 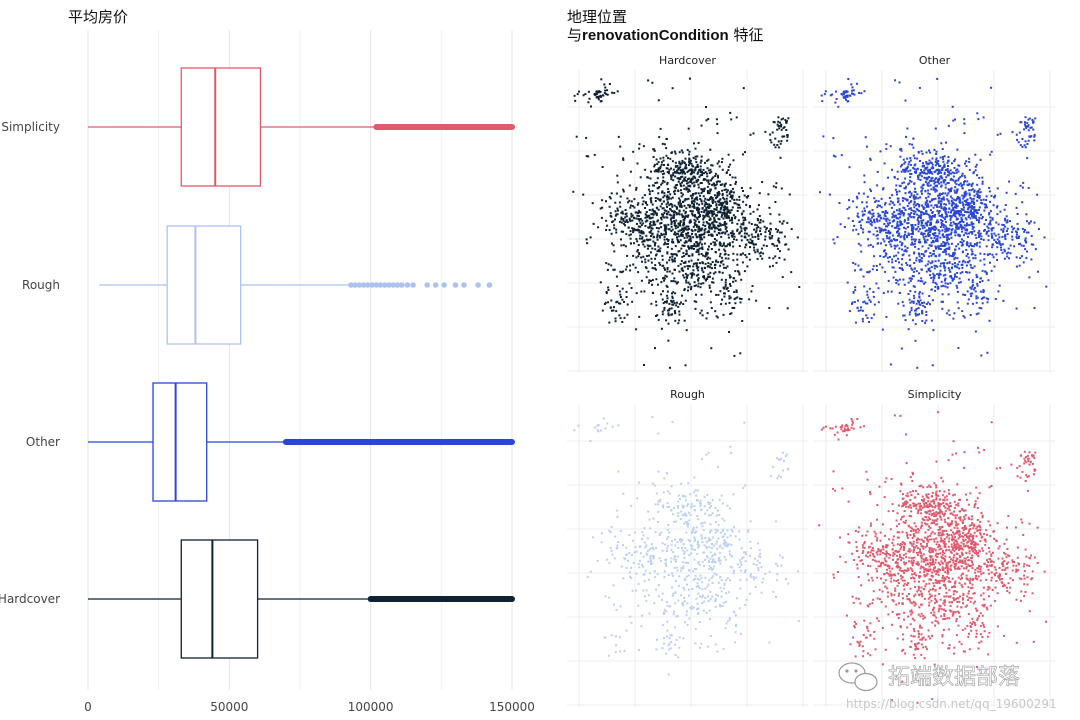 I want to click on box-rough, so click(x=296, y=285).